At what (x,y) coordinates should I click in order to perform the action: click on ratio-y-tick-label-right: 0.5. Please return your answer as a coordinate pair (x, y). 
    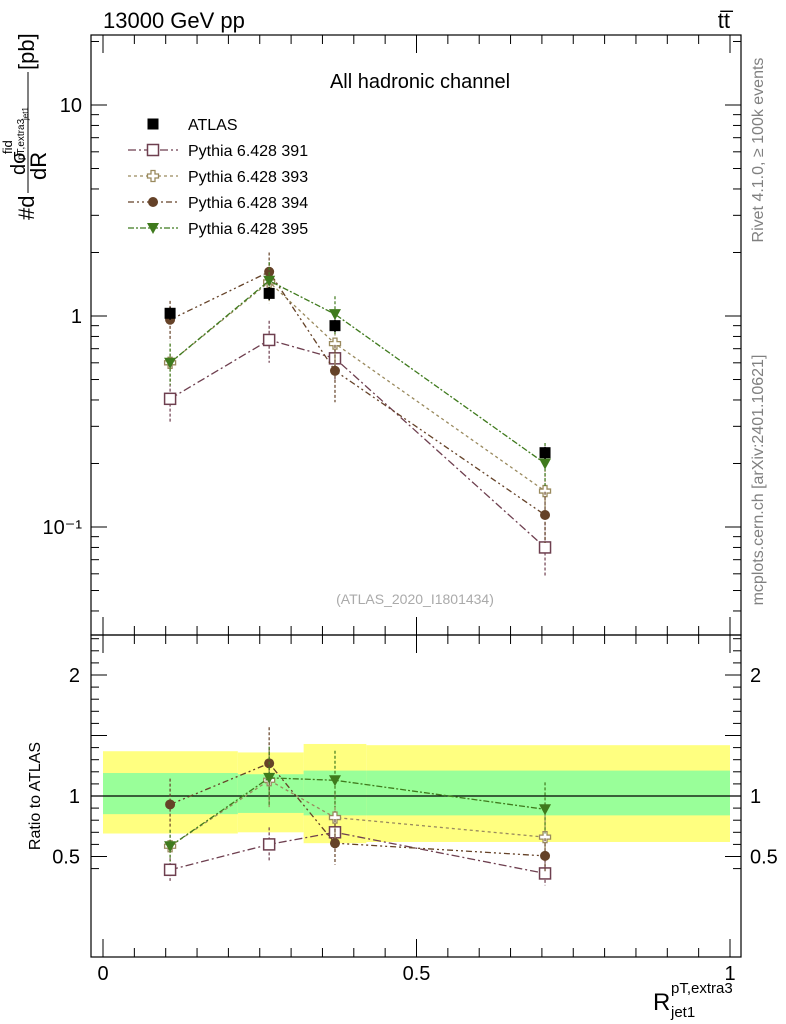
    Looking at the image, I should click on (764, 858).